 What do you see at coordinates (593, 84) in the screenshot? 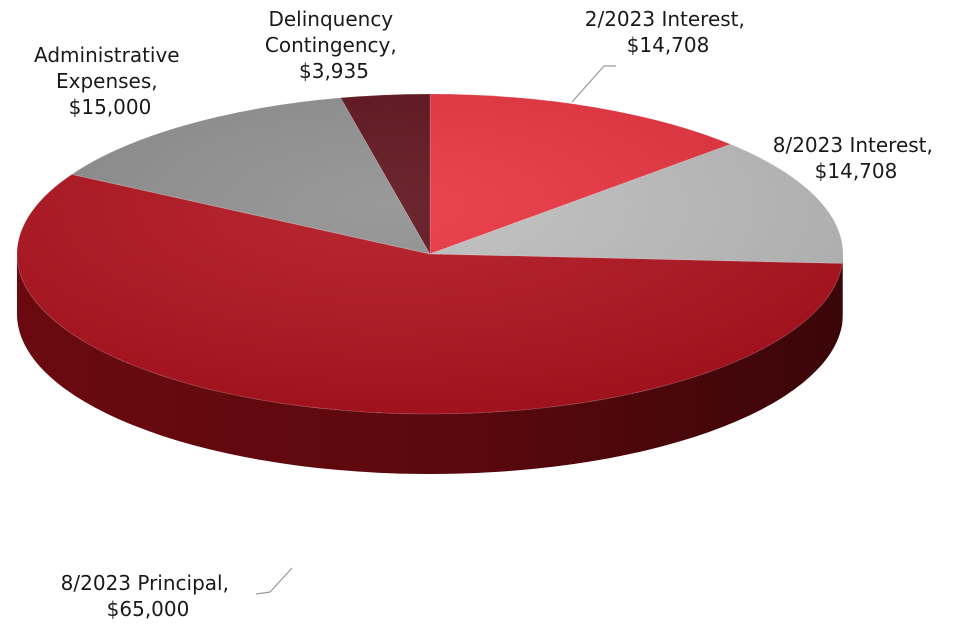
I see `leader-2-2023-interest` at bounding box center [593, 84].